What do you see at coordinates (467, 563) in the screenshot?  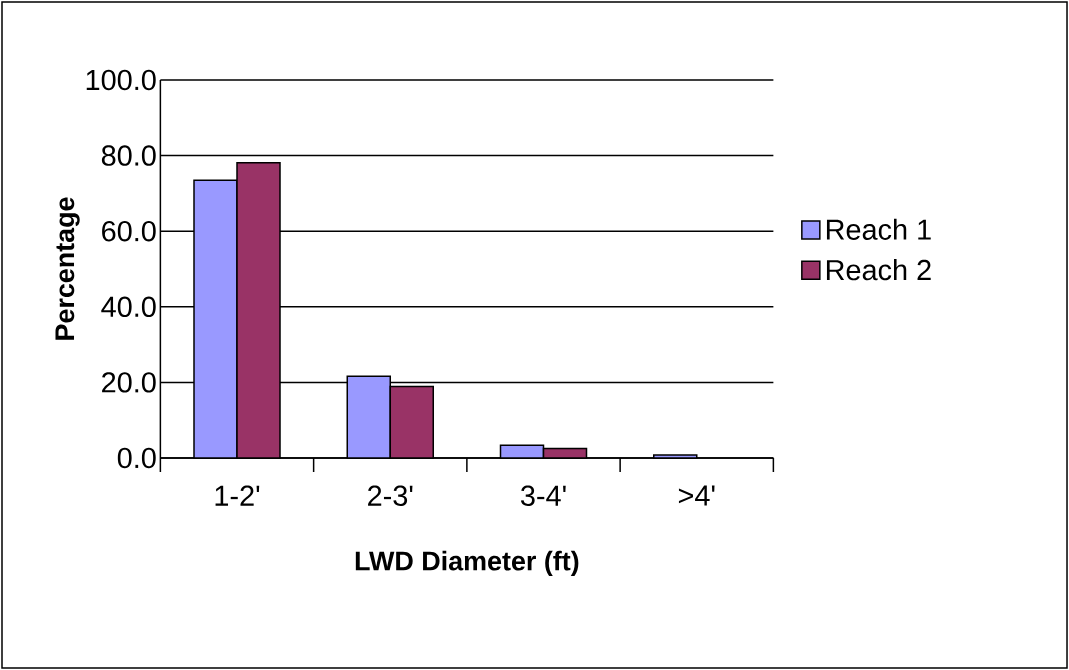 I see `x-axis-title: LWD Diameter (ft)` at bounding box center [467, 563].